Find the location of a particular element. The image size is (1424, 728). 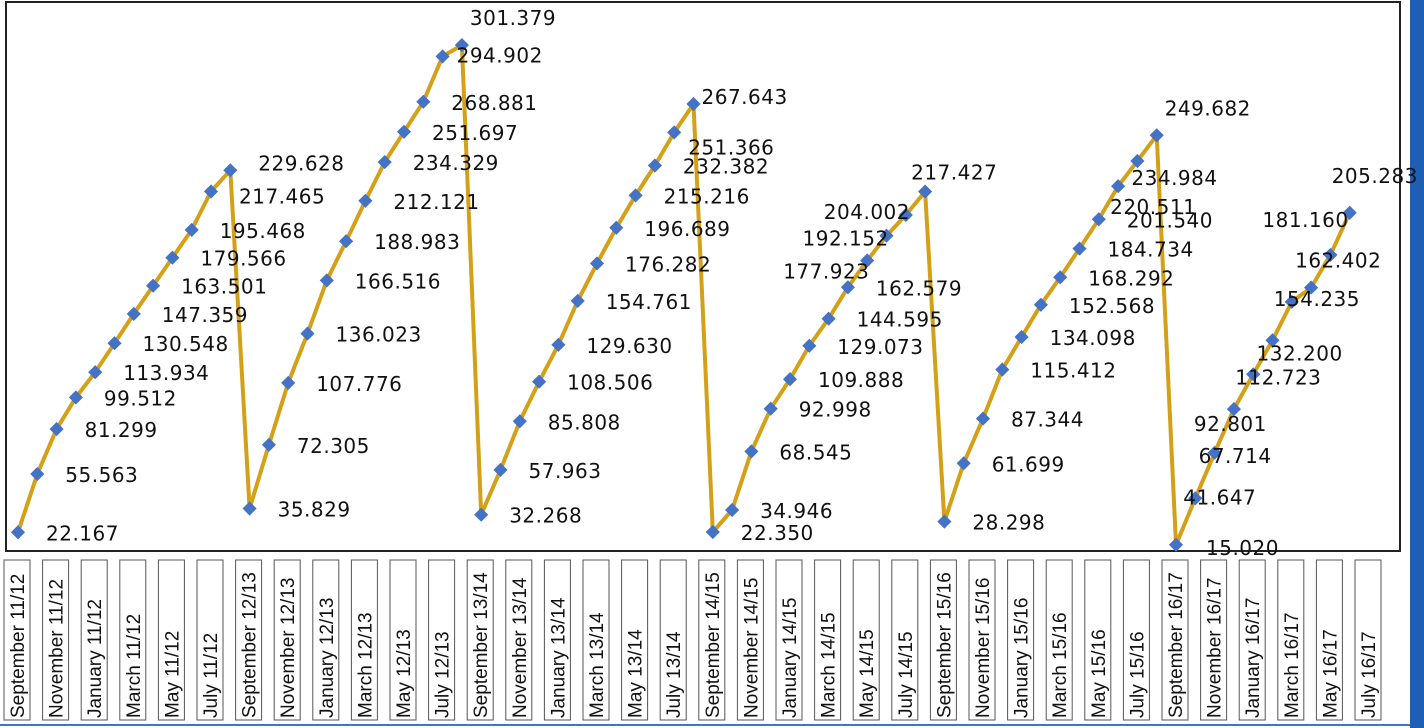

x-tick: May 11/12 is located at coordinates (171, 640).